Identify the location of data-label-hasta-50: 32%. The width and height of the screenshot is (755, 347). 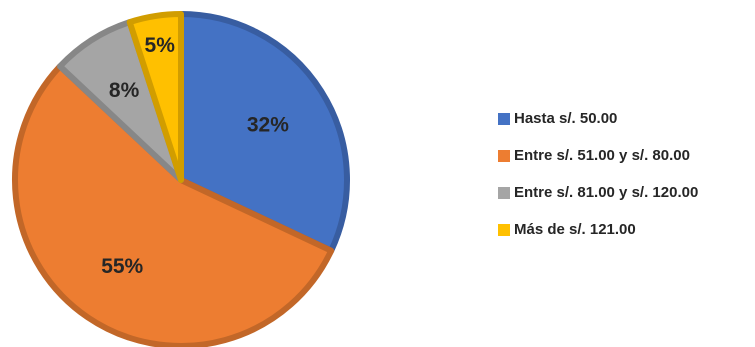
(268, 124).